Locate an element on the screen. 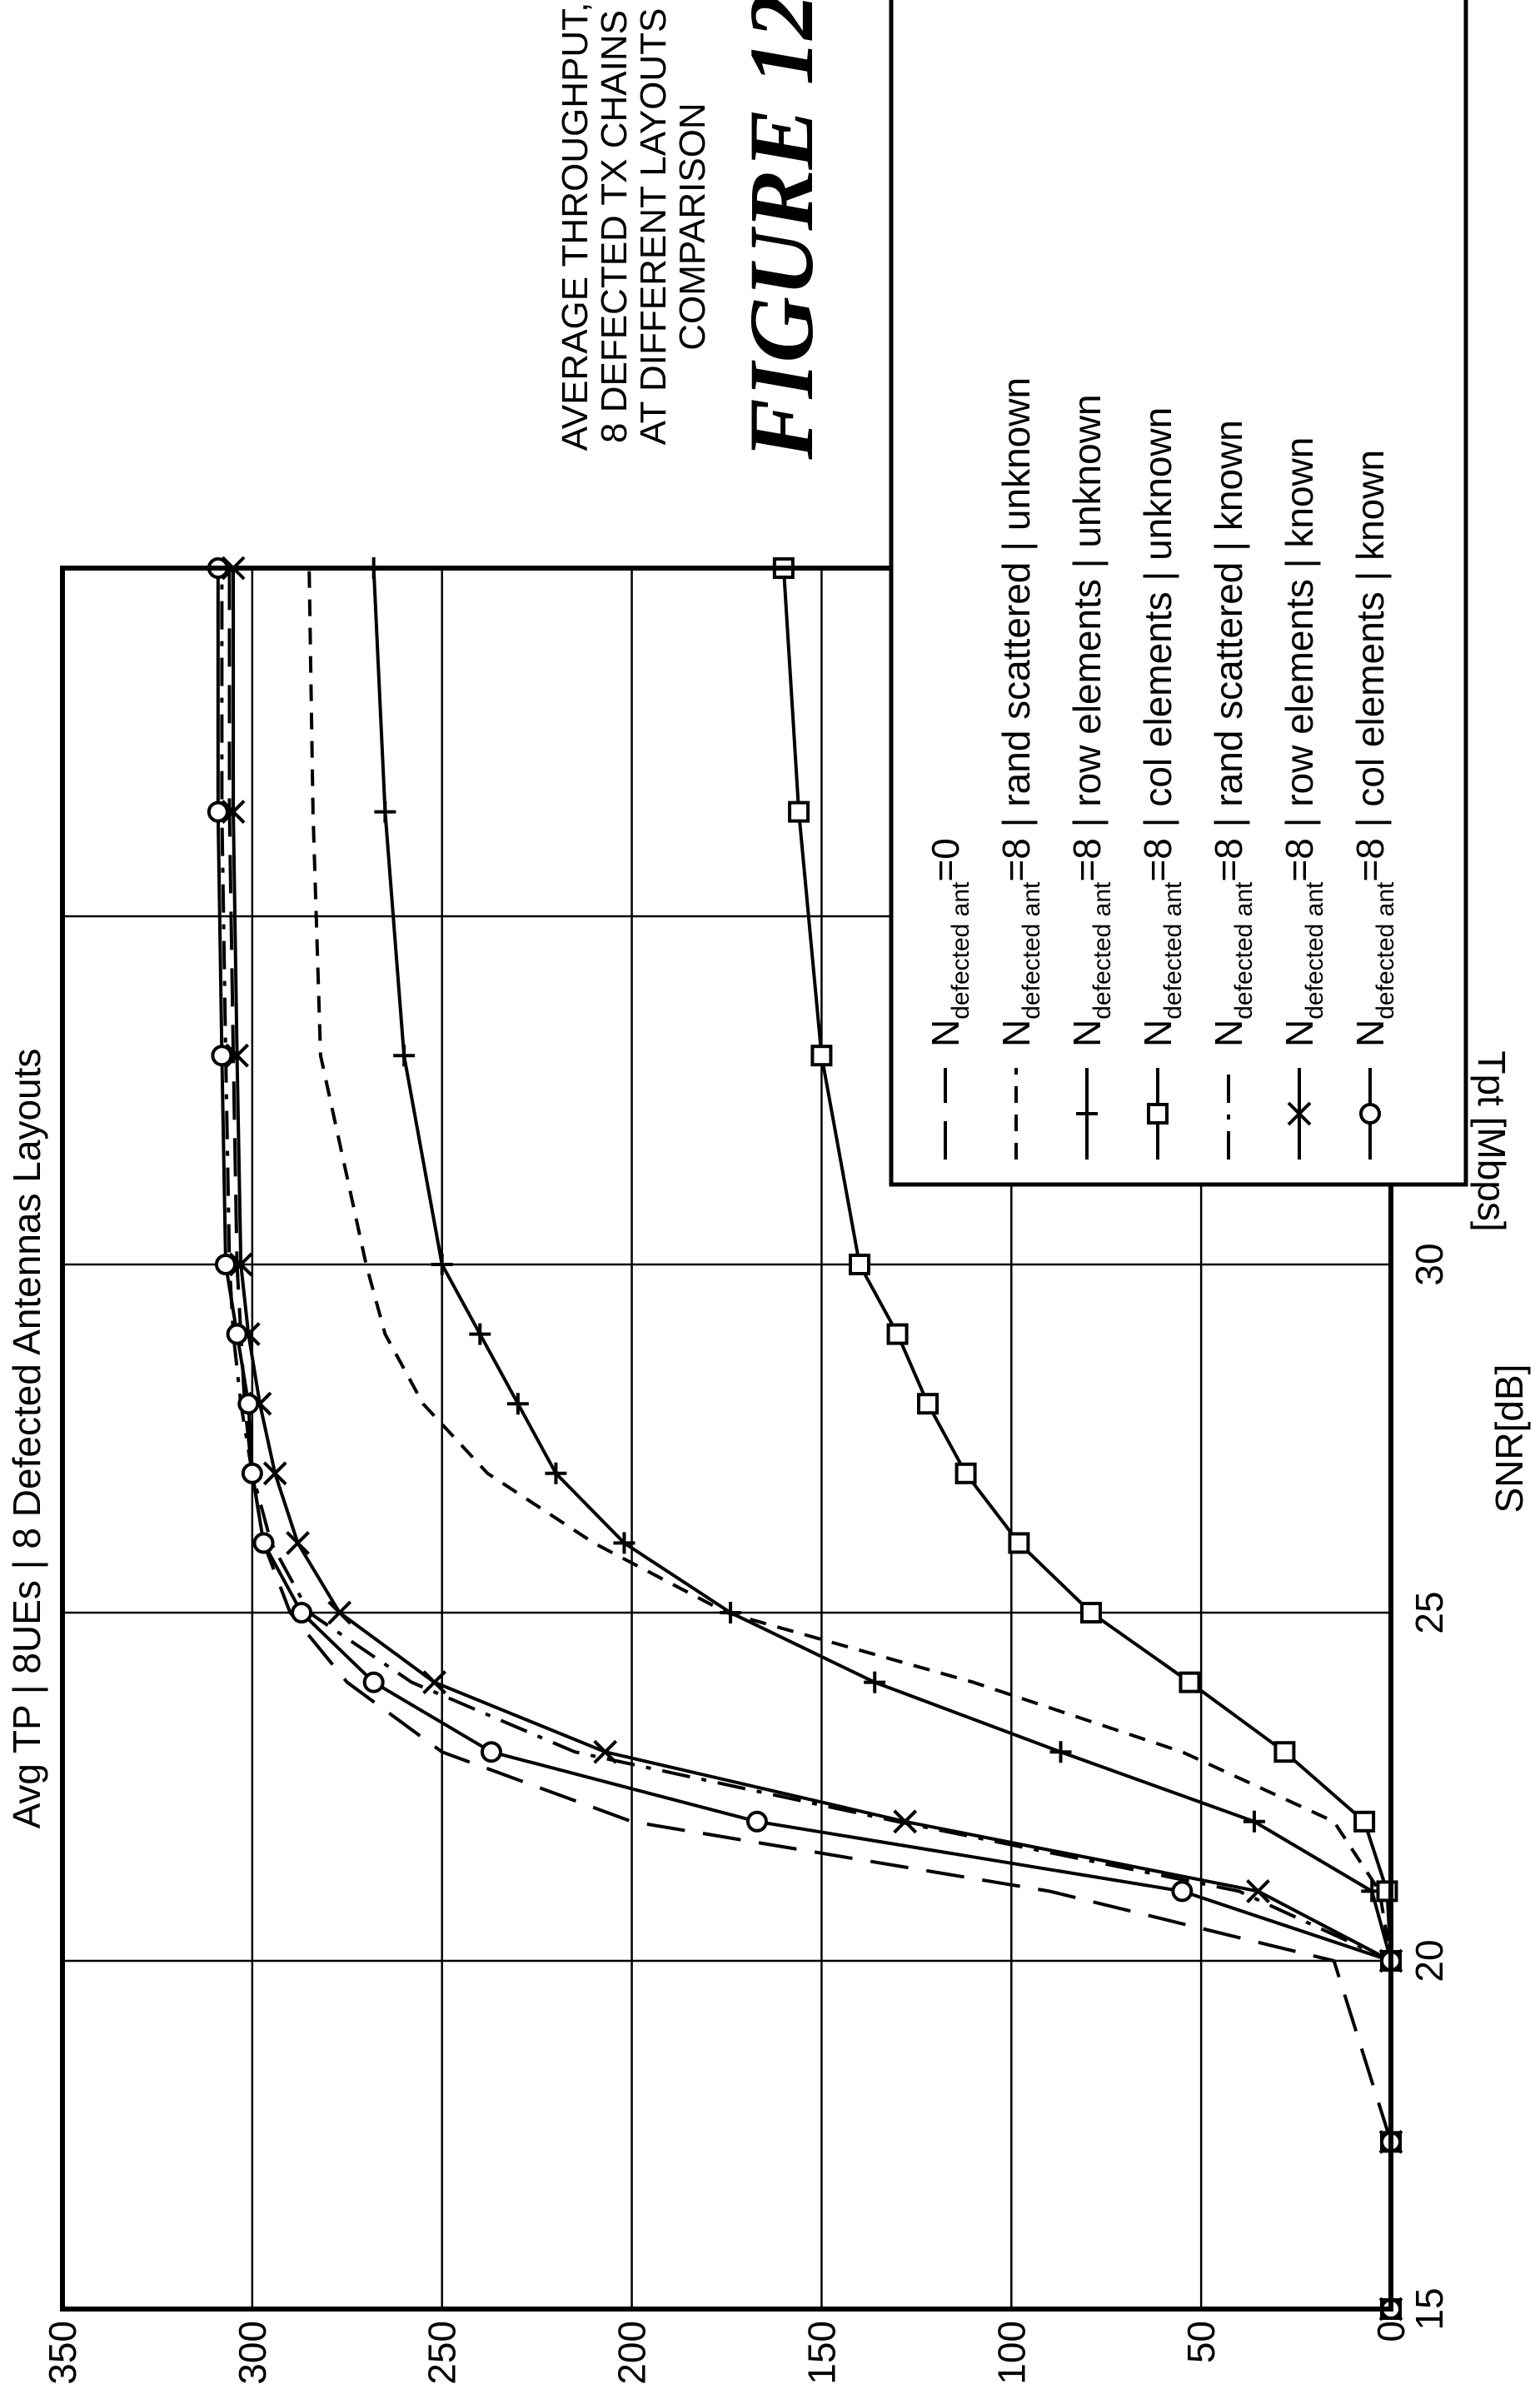  y-tick-label: 250 is located at coordinates (442, 2353).